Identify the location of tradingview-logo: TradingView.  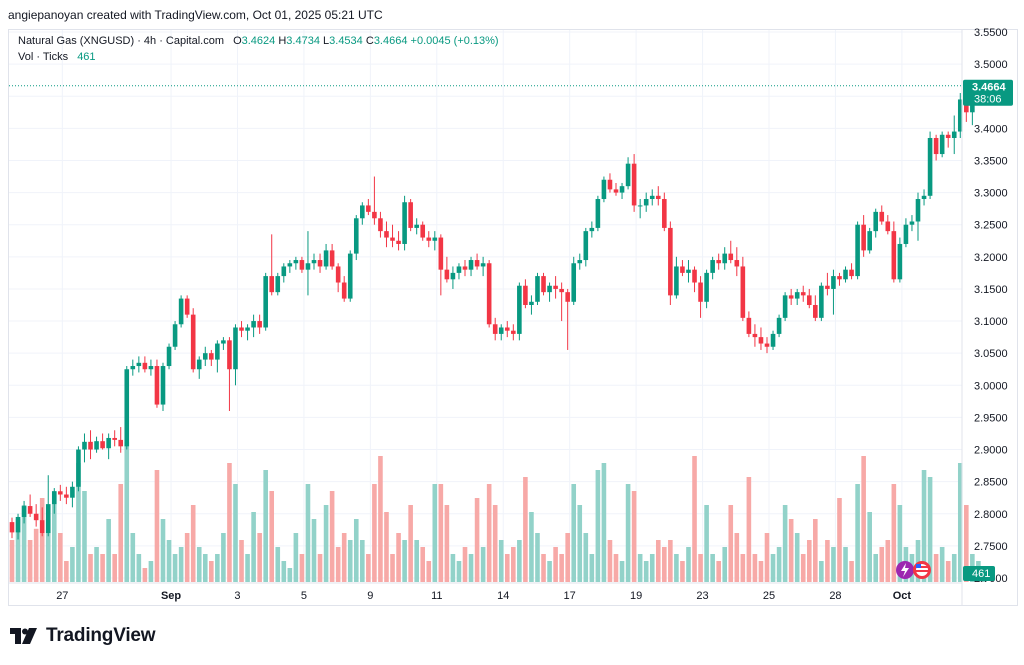
(83, 636).